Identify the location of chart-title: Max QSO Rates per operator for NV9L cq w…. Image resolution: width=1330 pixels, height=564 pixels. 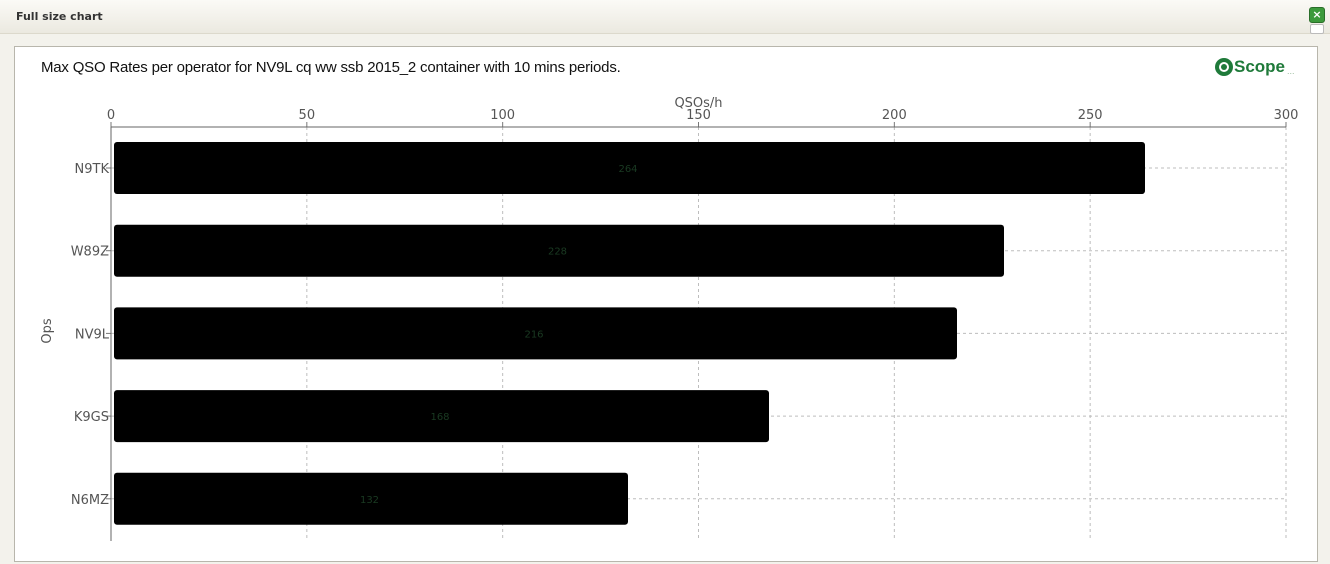
(331, 67).